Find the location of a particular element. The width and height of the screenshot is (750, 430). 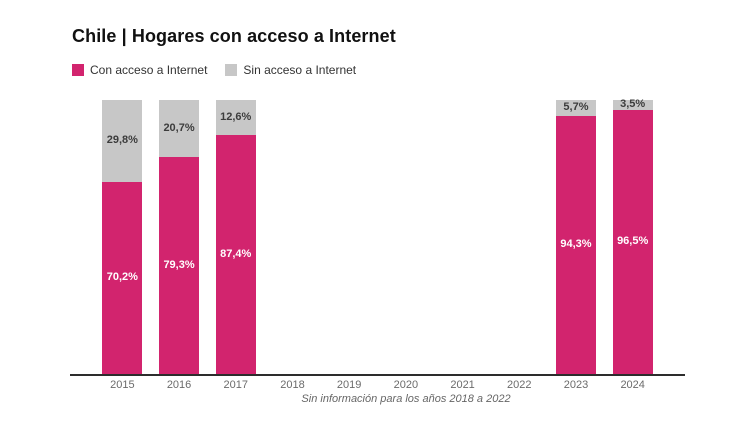

segment-con-acceso: 87,4% is located at coordinates (235, 254).